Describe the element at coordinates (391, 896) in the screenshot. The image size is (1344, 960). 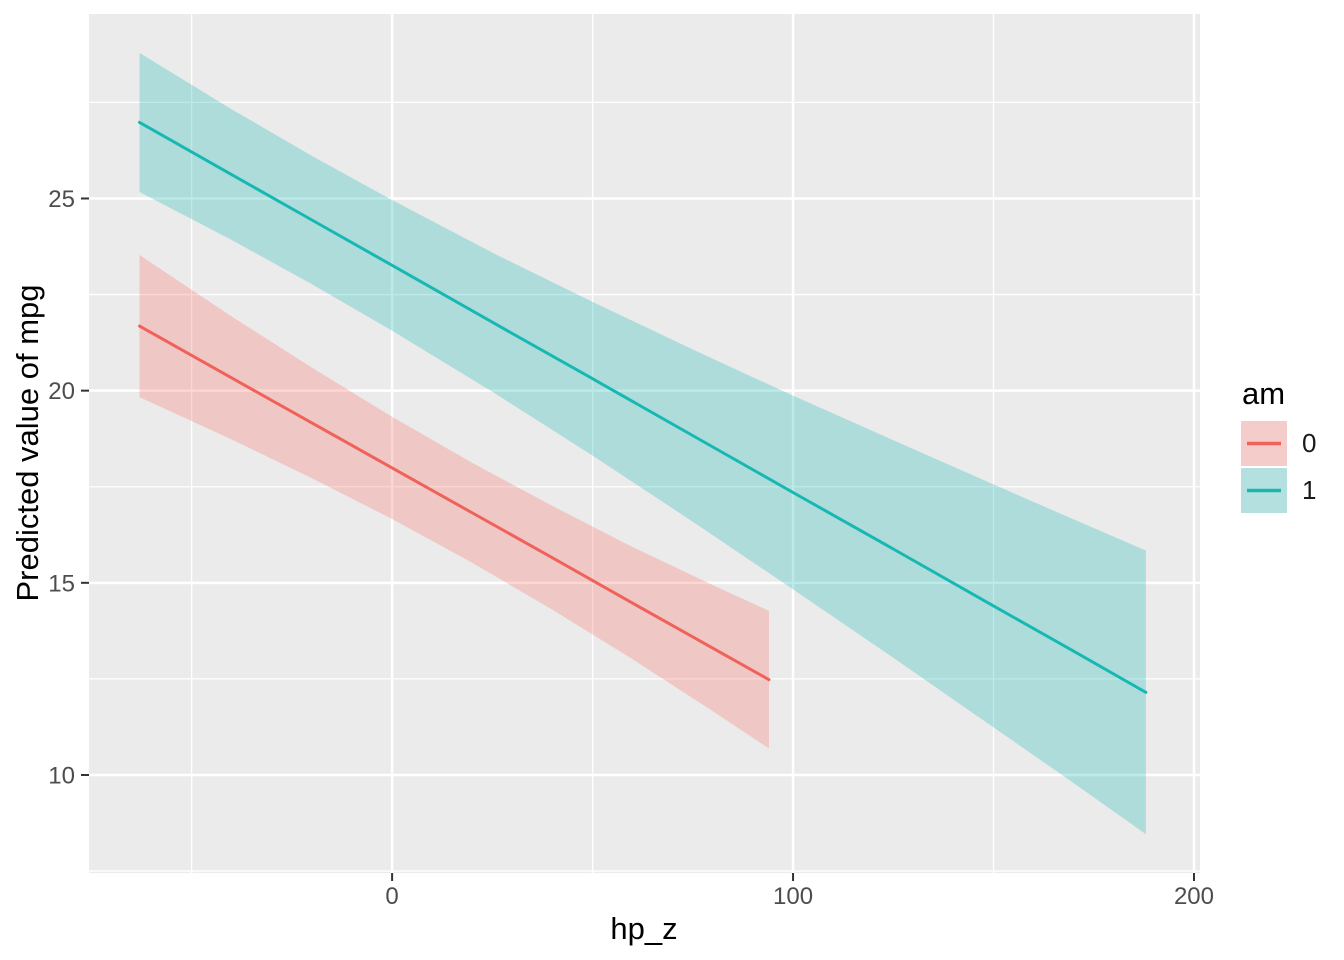
I see `x-tick-label: 0` at that location.